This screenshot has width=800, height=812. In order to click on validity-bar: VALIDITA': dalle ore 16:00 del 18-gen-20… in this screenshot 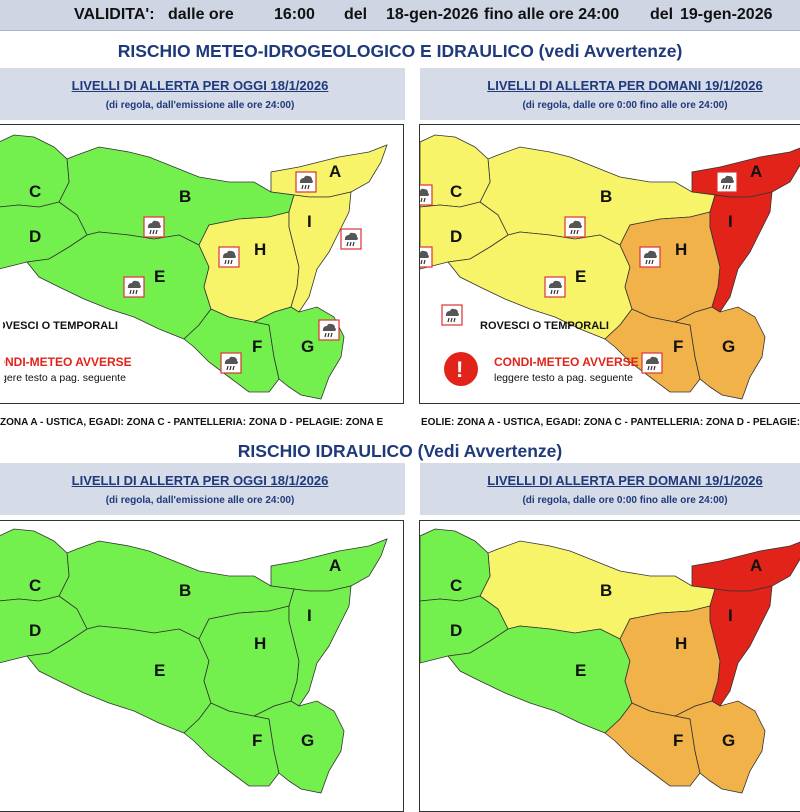, I will do `click(400, 15)`.